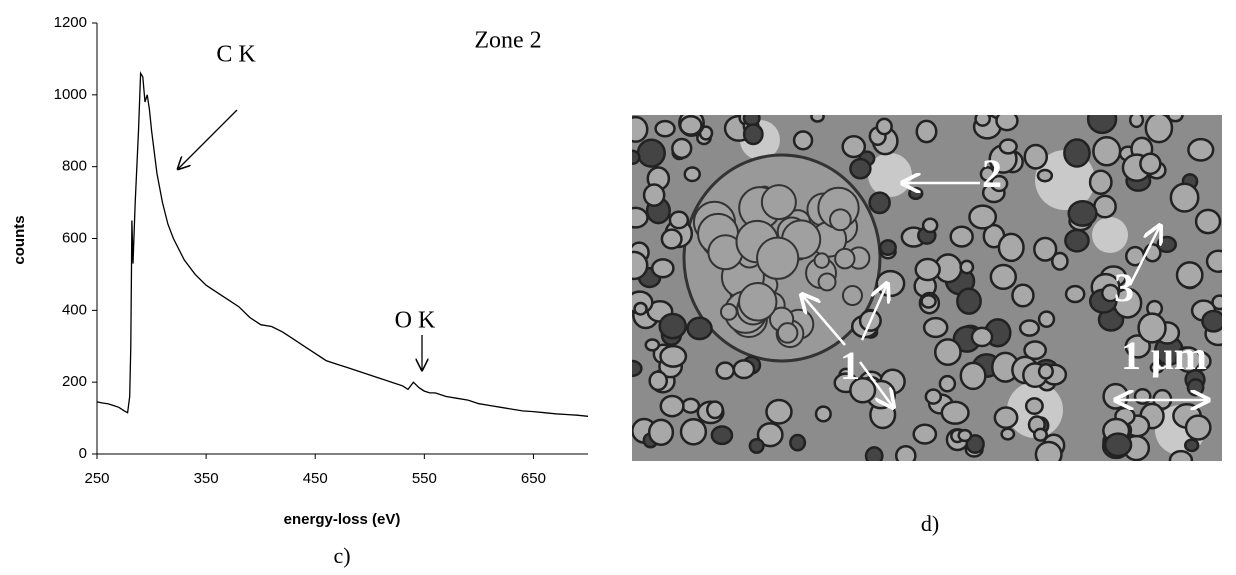 This screenshot has width=1236, height=575. I want to click on image-label: 1, so click(850, 365).